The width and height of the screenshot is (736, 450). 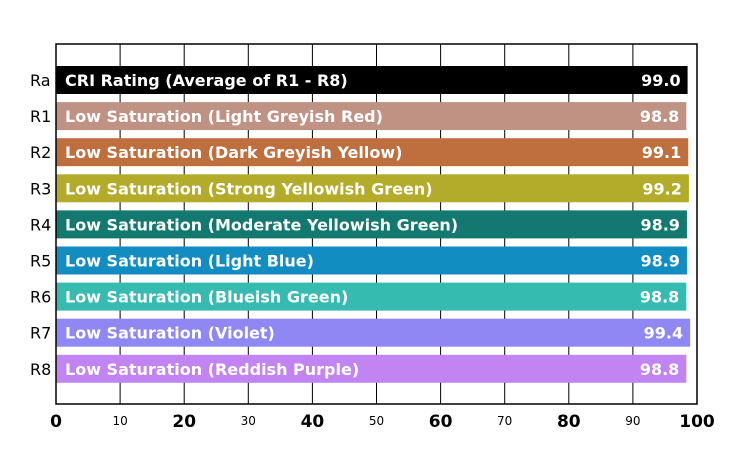 I want to click on y-tick-label-R2: R2, so click(x=40, y=152).